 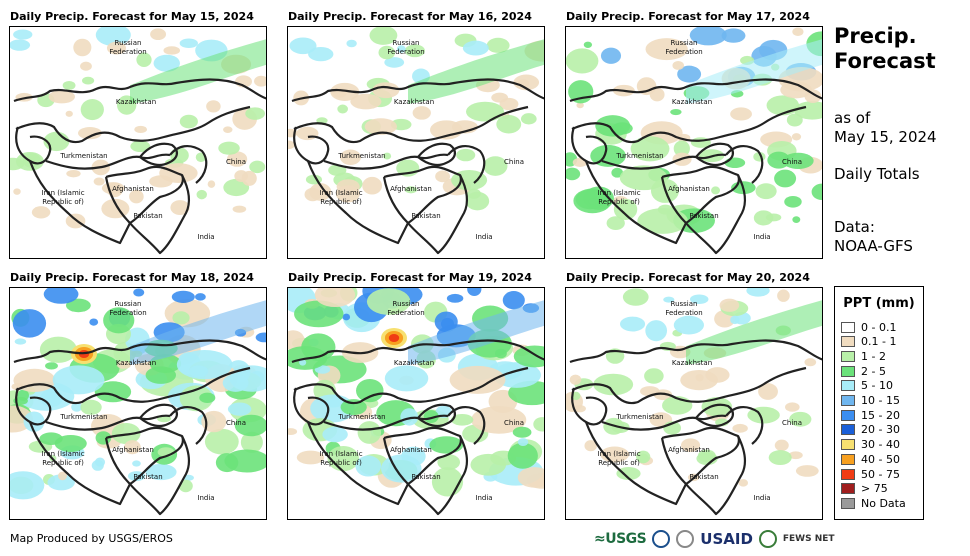 What do you see at coordinates (879, 342) in the screenshot?
I see `legend-label: 0.1 - 1` at bounding box center [879, 342].